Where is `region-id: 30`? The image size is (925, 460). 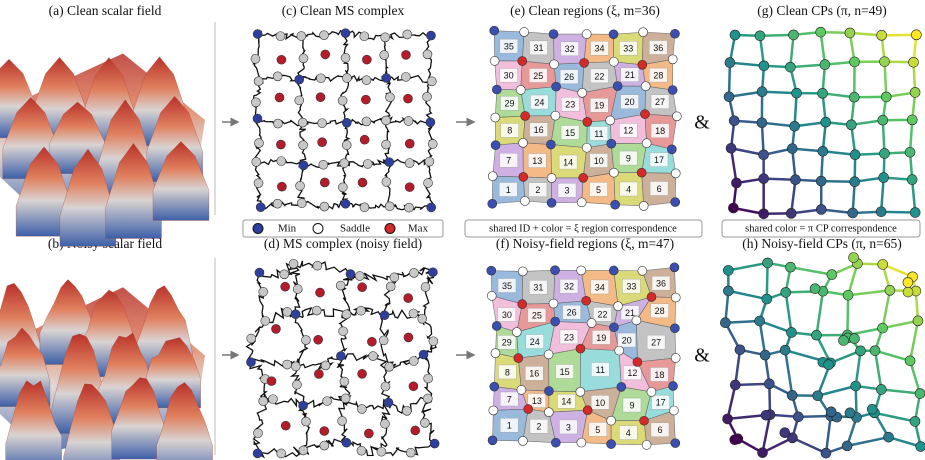 region-id: 30 is located at coordinates (509, 76).